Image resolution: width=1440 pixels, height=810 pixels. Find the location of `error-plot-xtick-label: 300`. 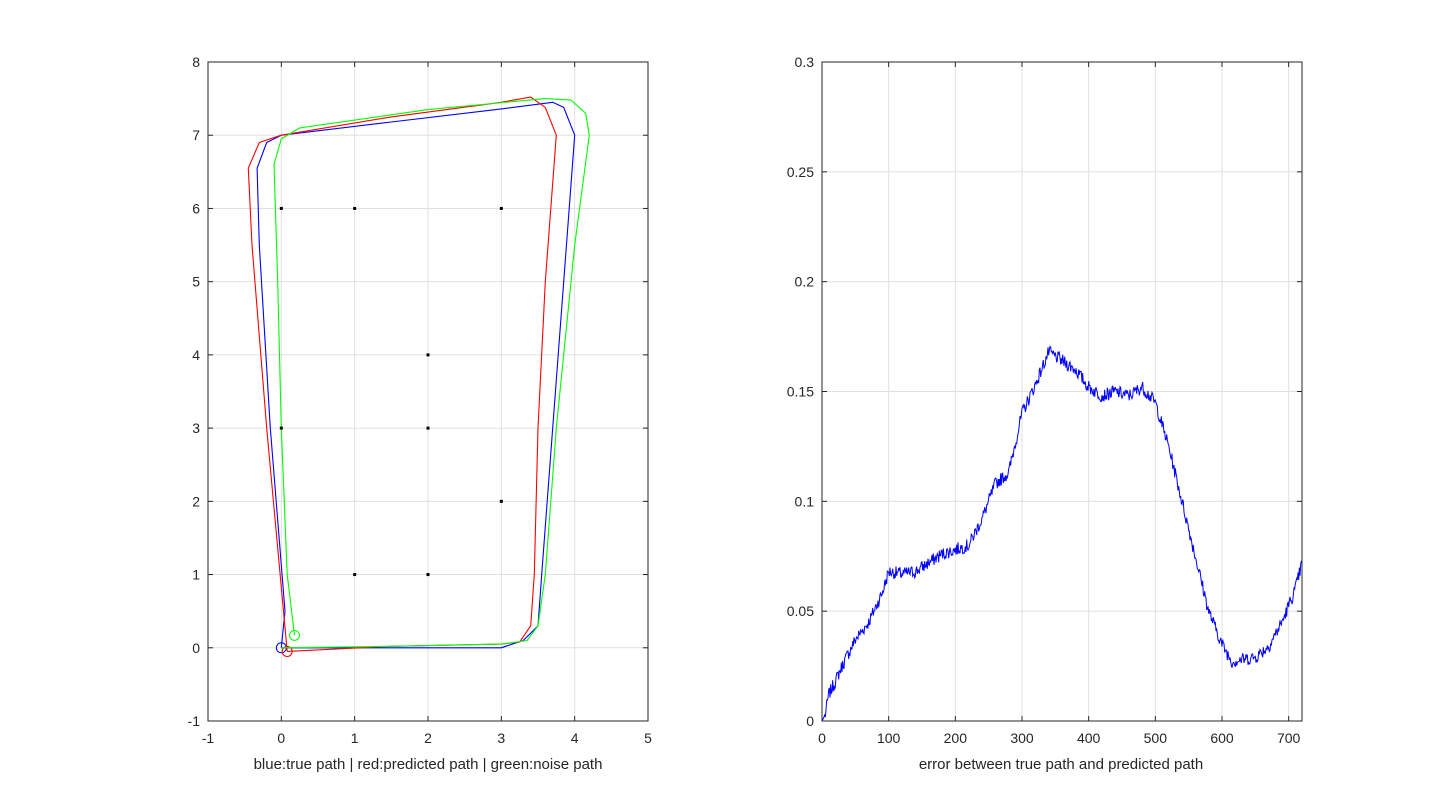

error-plot-xtick-label: 300 is located at coordinates (1022, 738).